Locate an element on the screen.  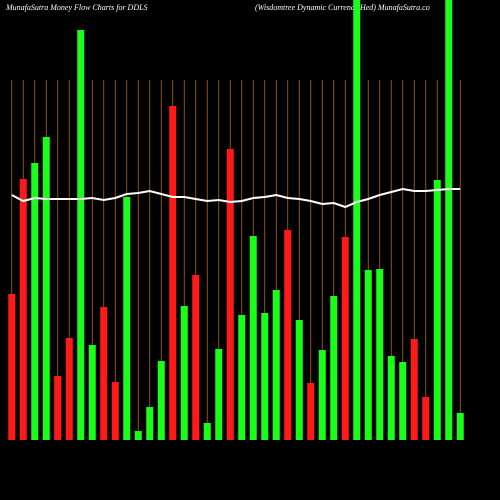
money-flow-line is located at coordinates (236, 198).